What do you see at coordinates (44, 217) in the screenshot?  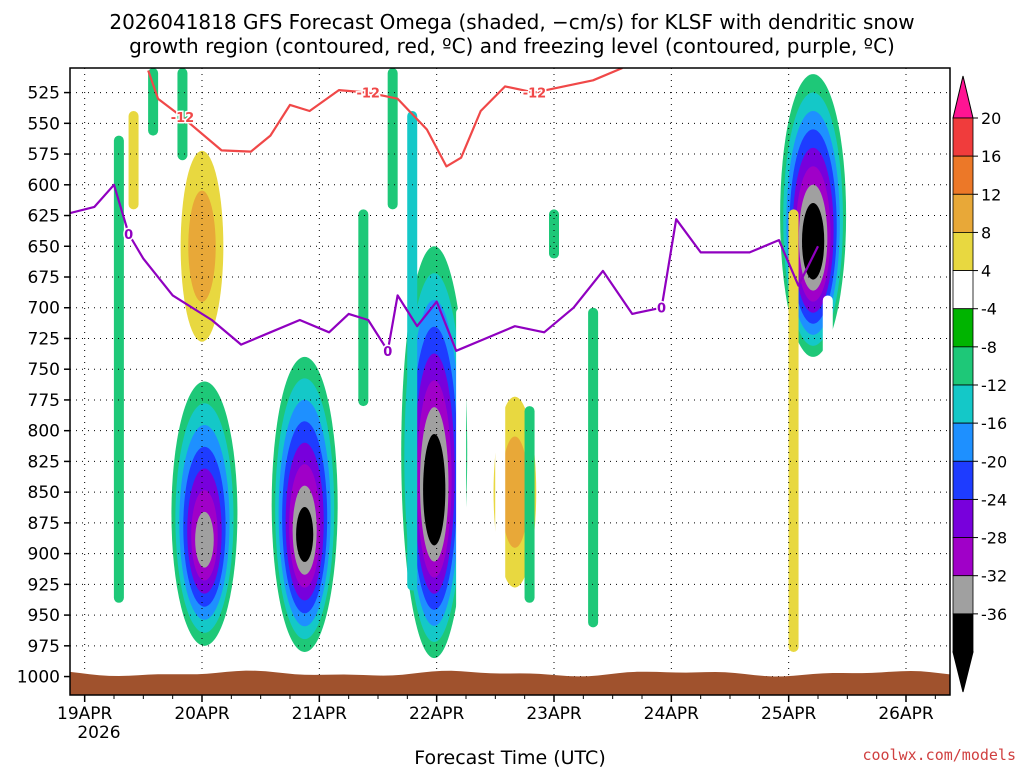 I see `y-tick-label: 625` at bounding box center [44, 217].